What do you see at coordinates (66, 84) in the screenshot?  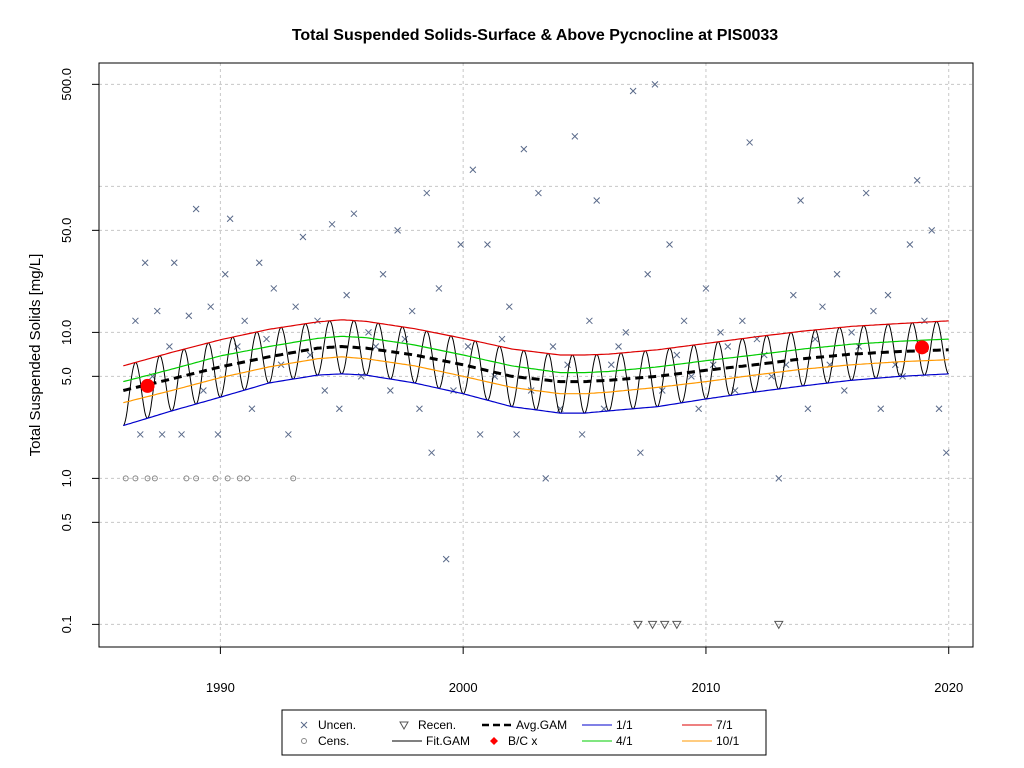 I see `y-tick-label: 500.0` at bounding box center [66, 84].